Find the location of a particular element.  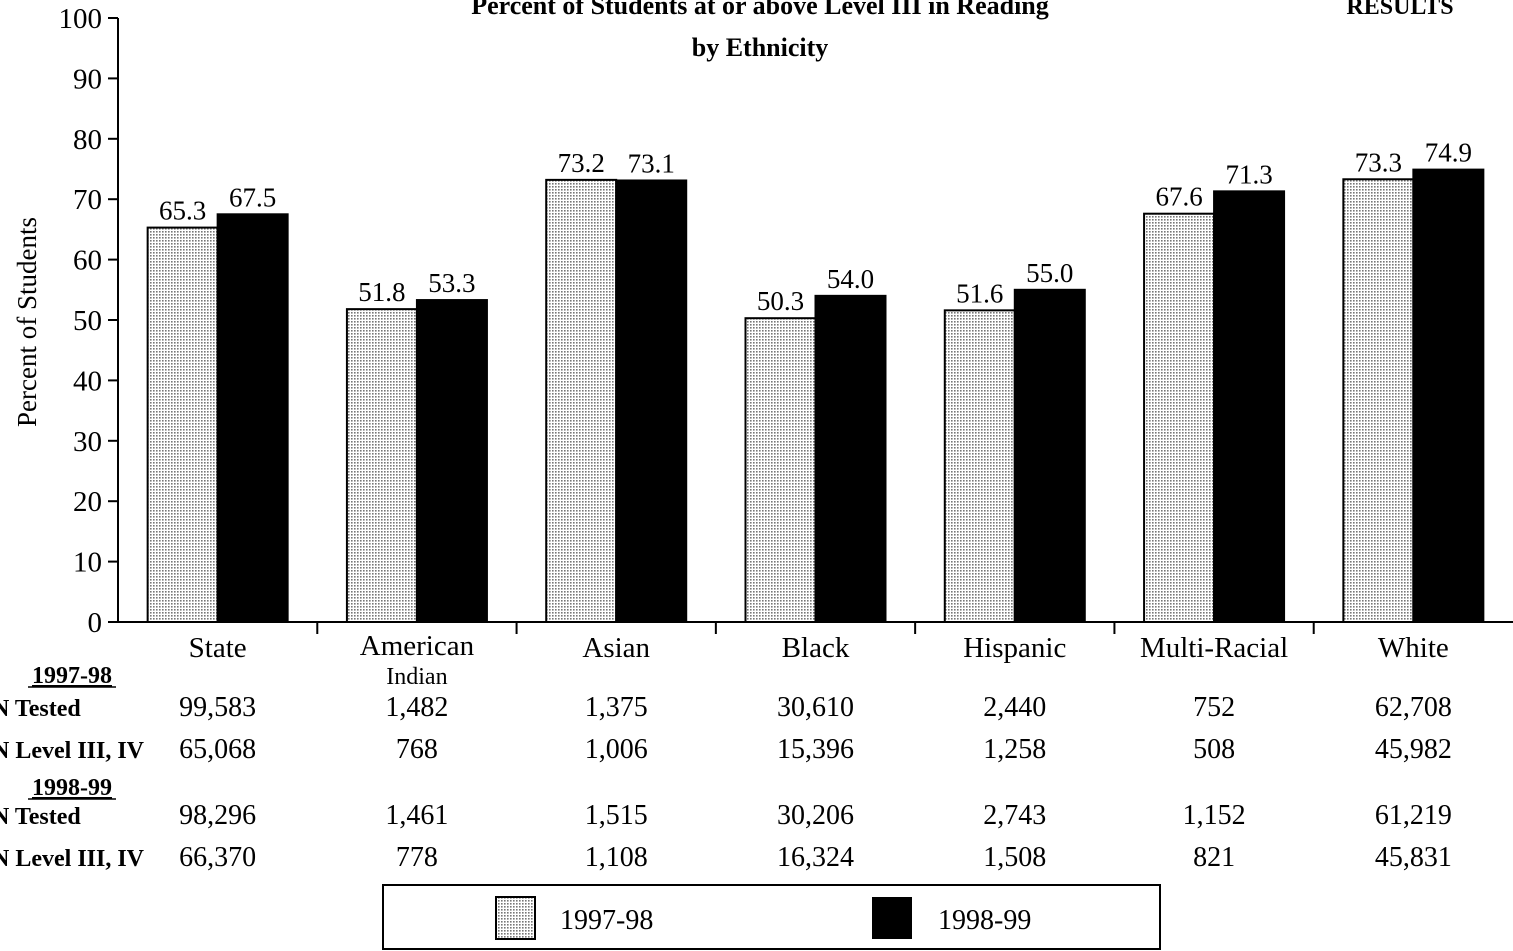

bar-1998-99-state is located at coordinates (252, 418).